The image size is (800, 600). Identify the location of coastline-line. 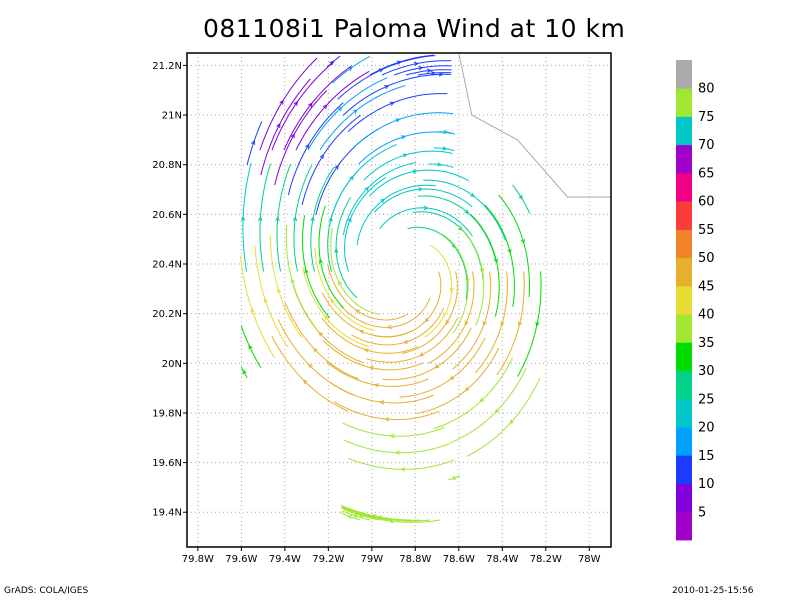
(534, 125).